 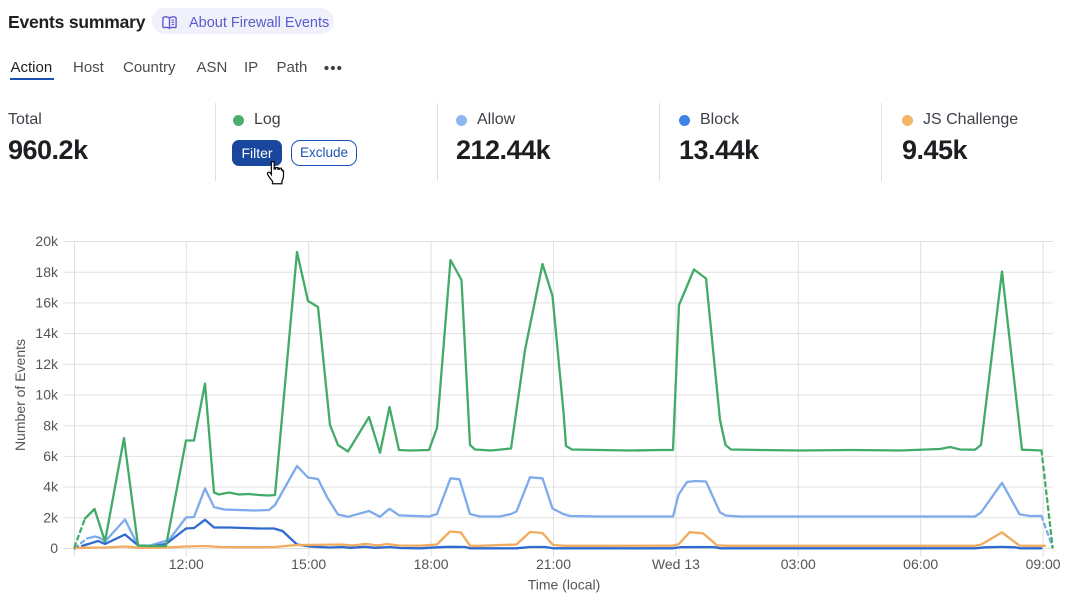 I want to click on svg-text: 12:00, so click(x=186, y=564).